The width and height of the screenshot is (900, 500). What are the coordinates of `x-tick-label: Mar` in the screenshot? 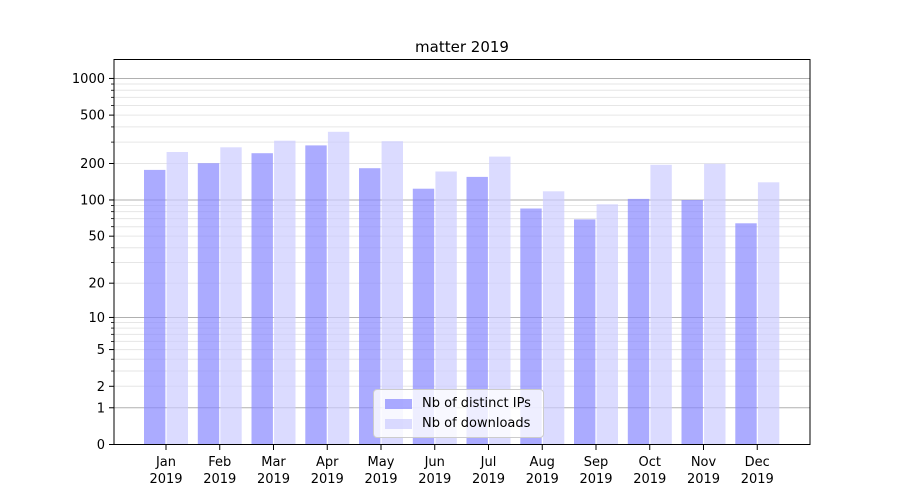 It's located at (273, 462).